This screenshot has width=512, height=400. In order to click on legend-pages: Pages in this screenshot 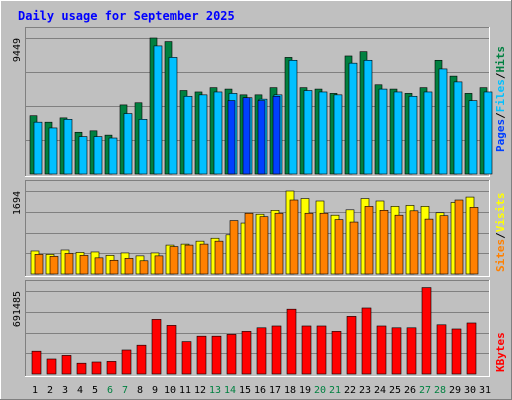, I will do `click(500, 135)`.